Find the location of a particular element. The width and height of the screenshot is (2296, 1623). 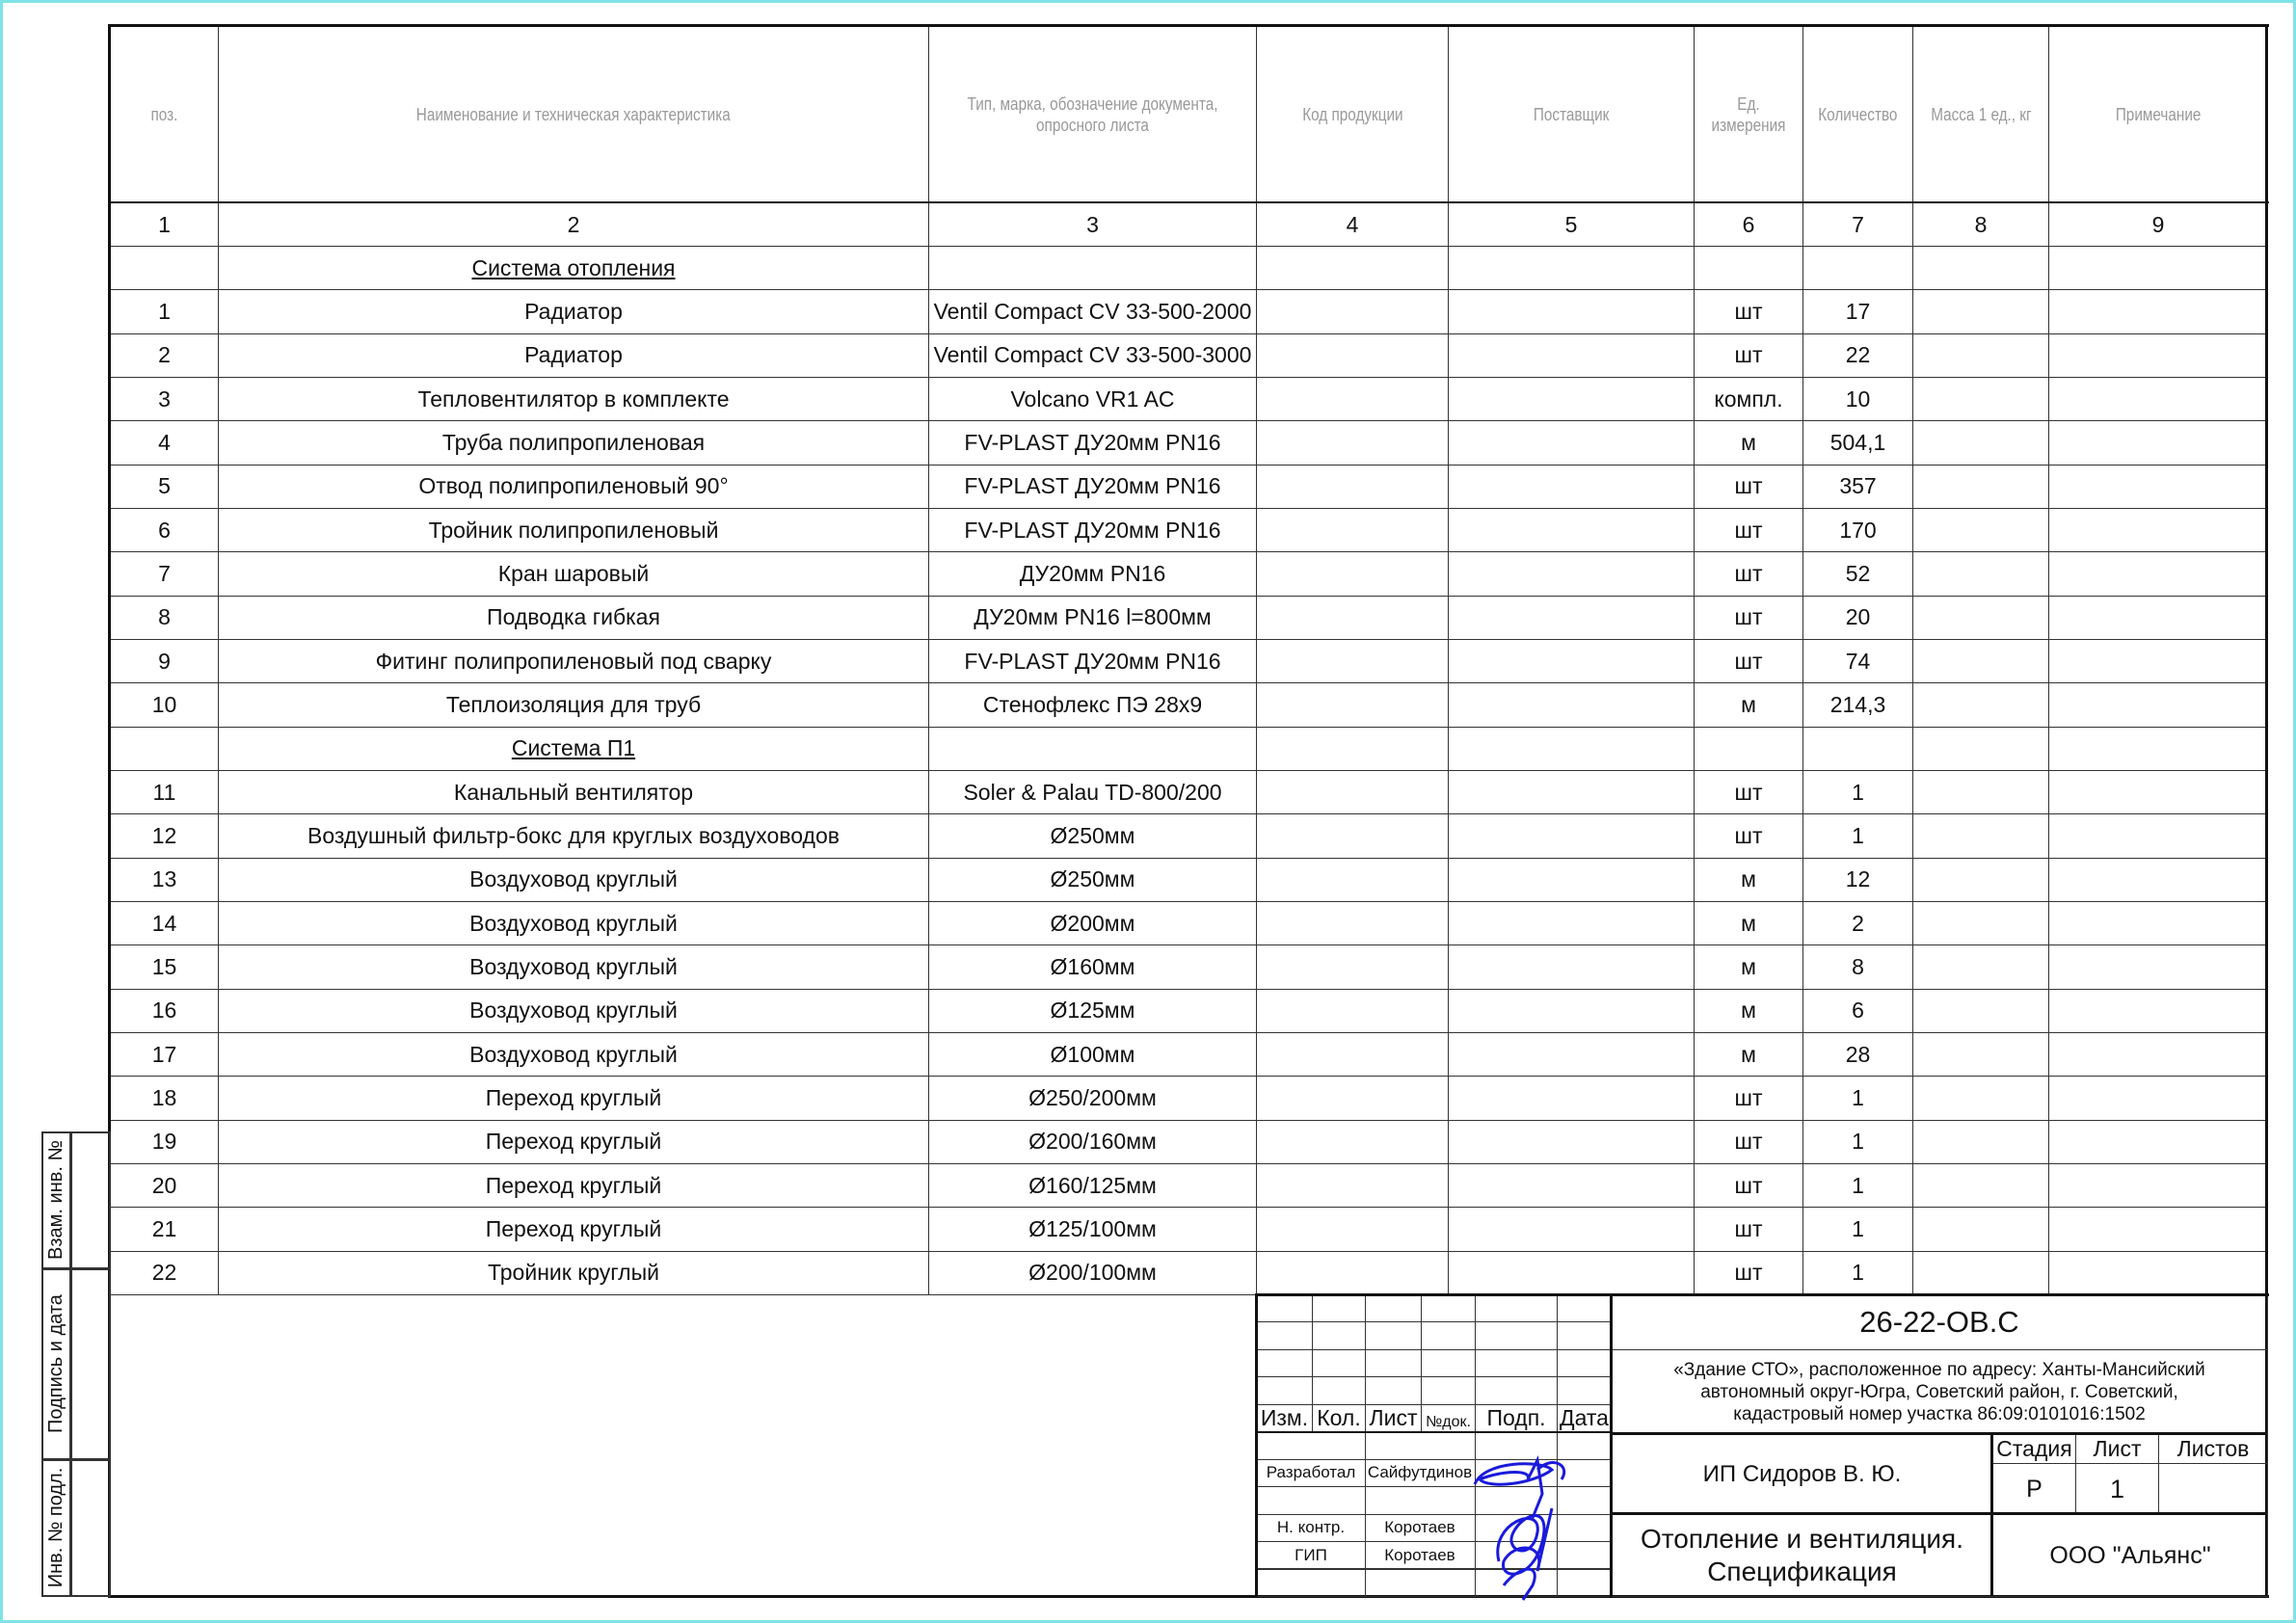

column-number-text: 4 is located at coordinates (1352, 224).